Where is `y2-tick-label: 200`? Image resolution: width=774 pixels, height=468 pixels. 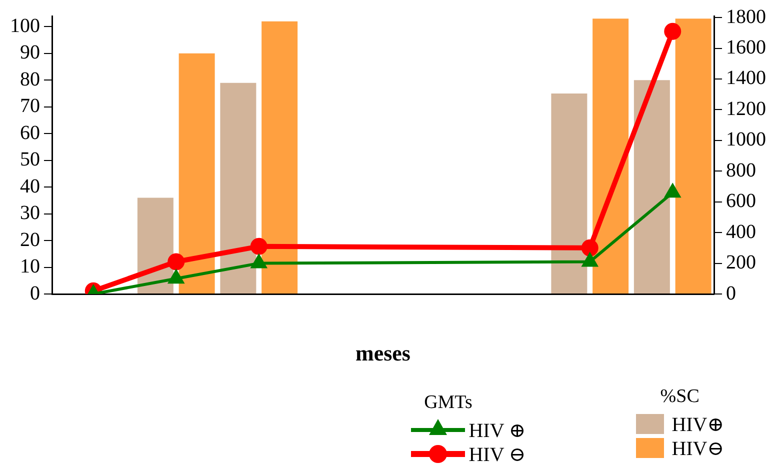
y2-tick-label: 200 is located at coordinates (741, 263).